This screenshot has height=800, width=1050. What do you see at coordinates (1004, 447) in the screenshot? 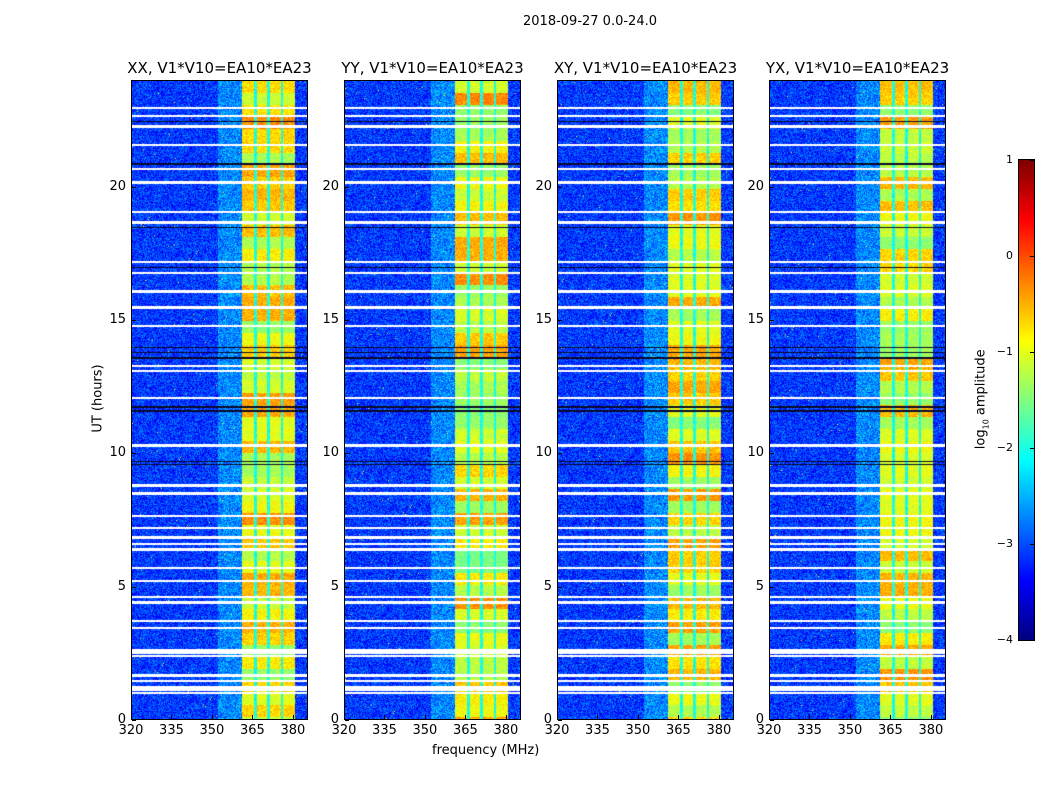
I see `colorbar-tick-label: −2` at bounding box center [1004, 447].